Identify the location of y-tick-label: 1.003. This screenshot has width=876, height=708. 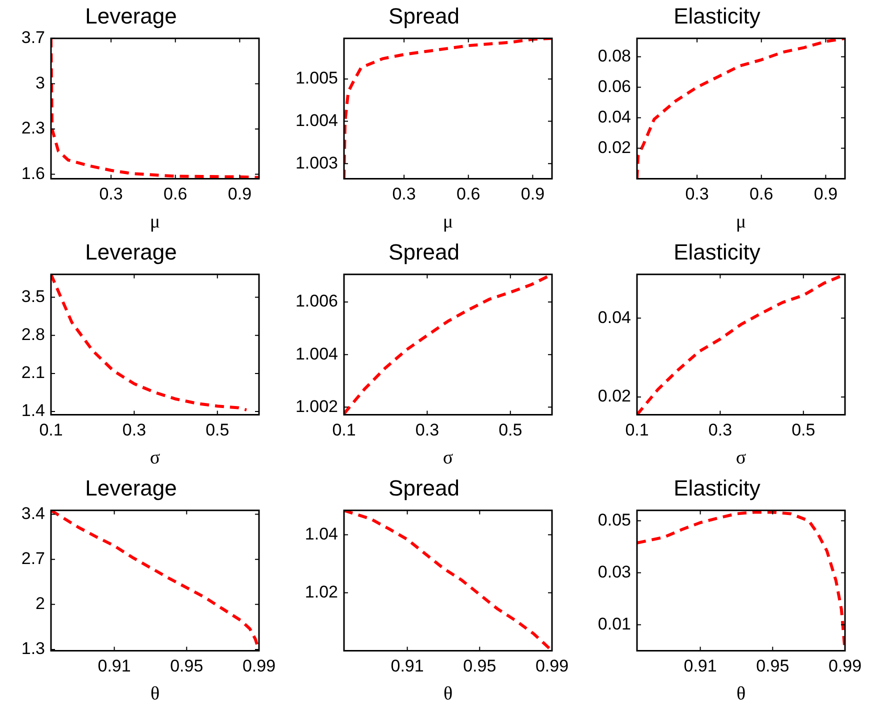
(316, 162).